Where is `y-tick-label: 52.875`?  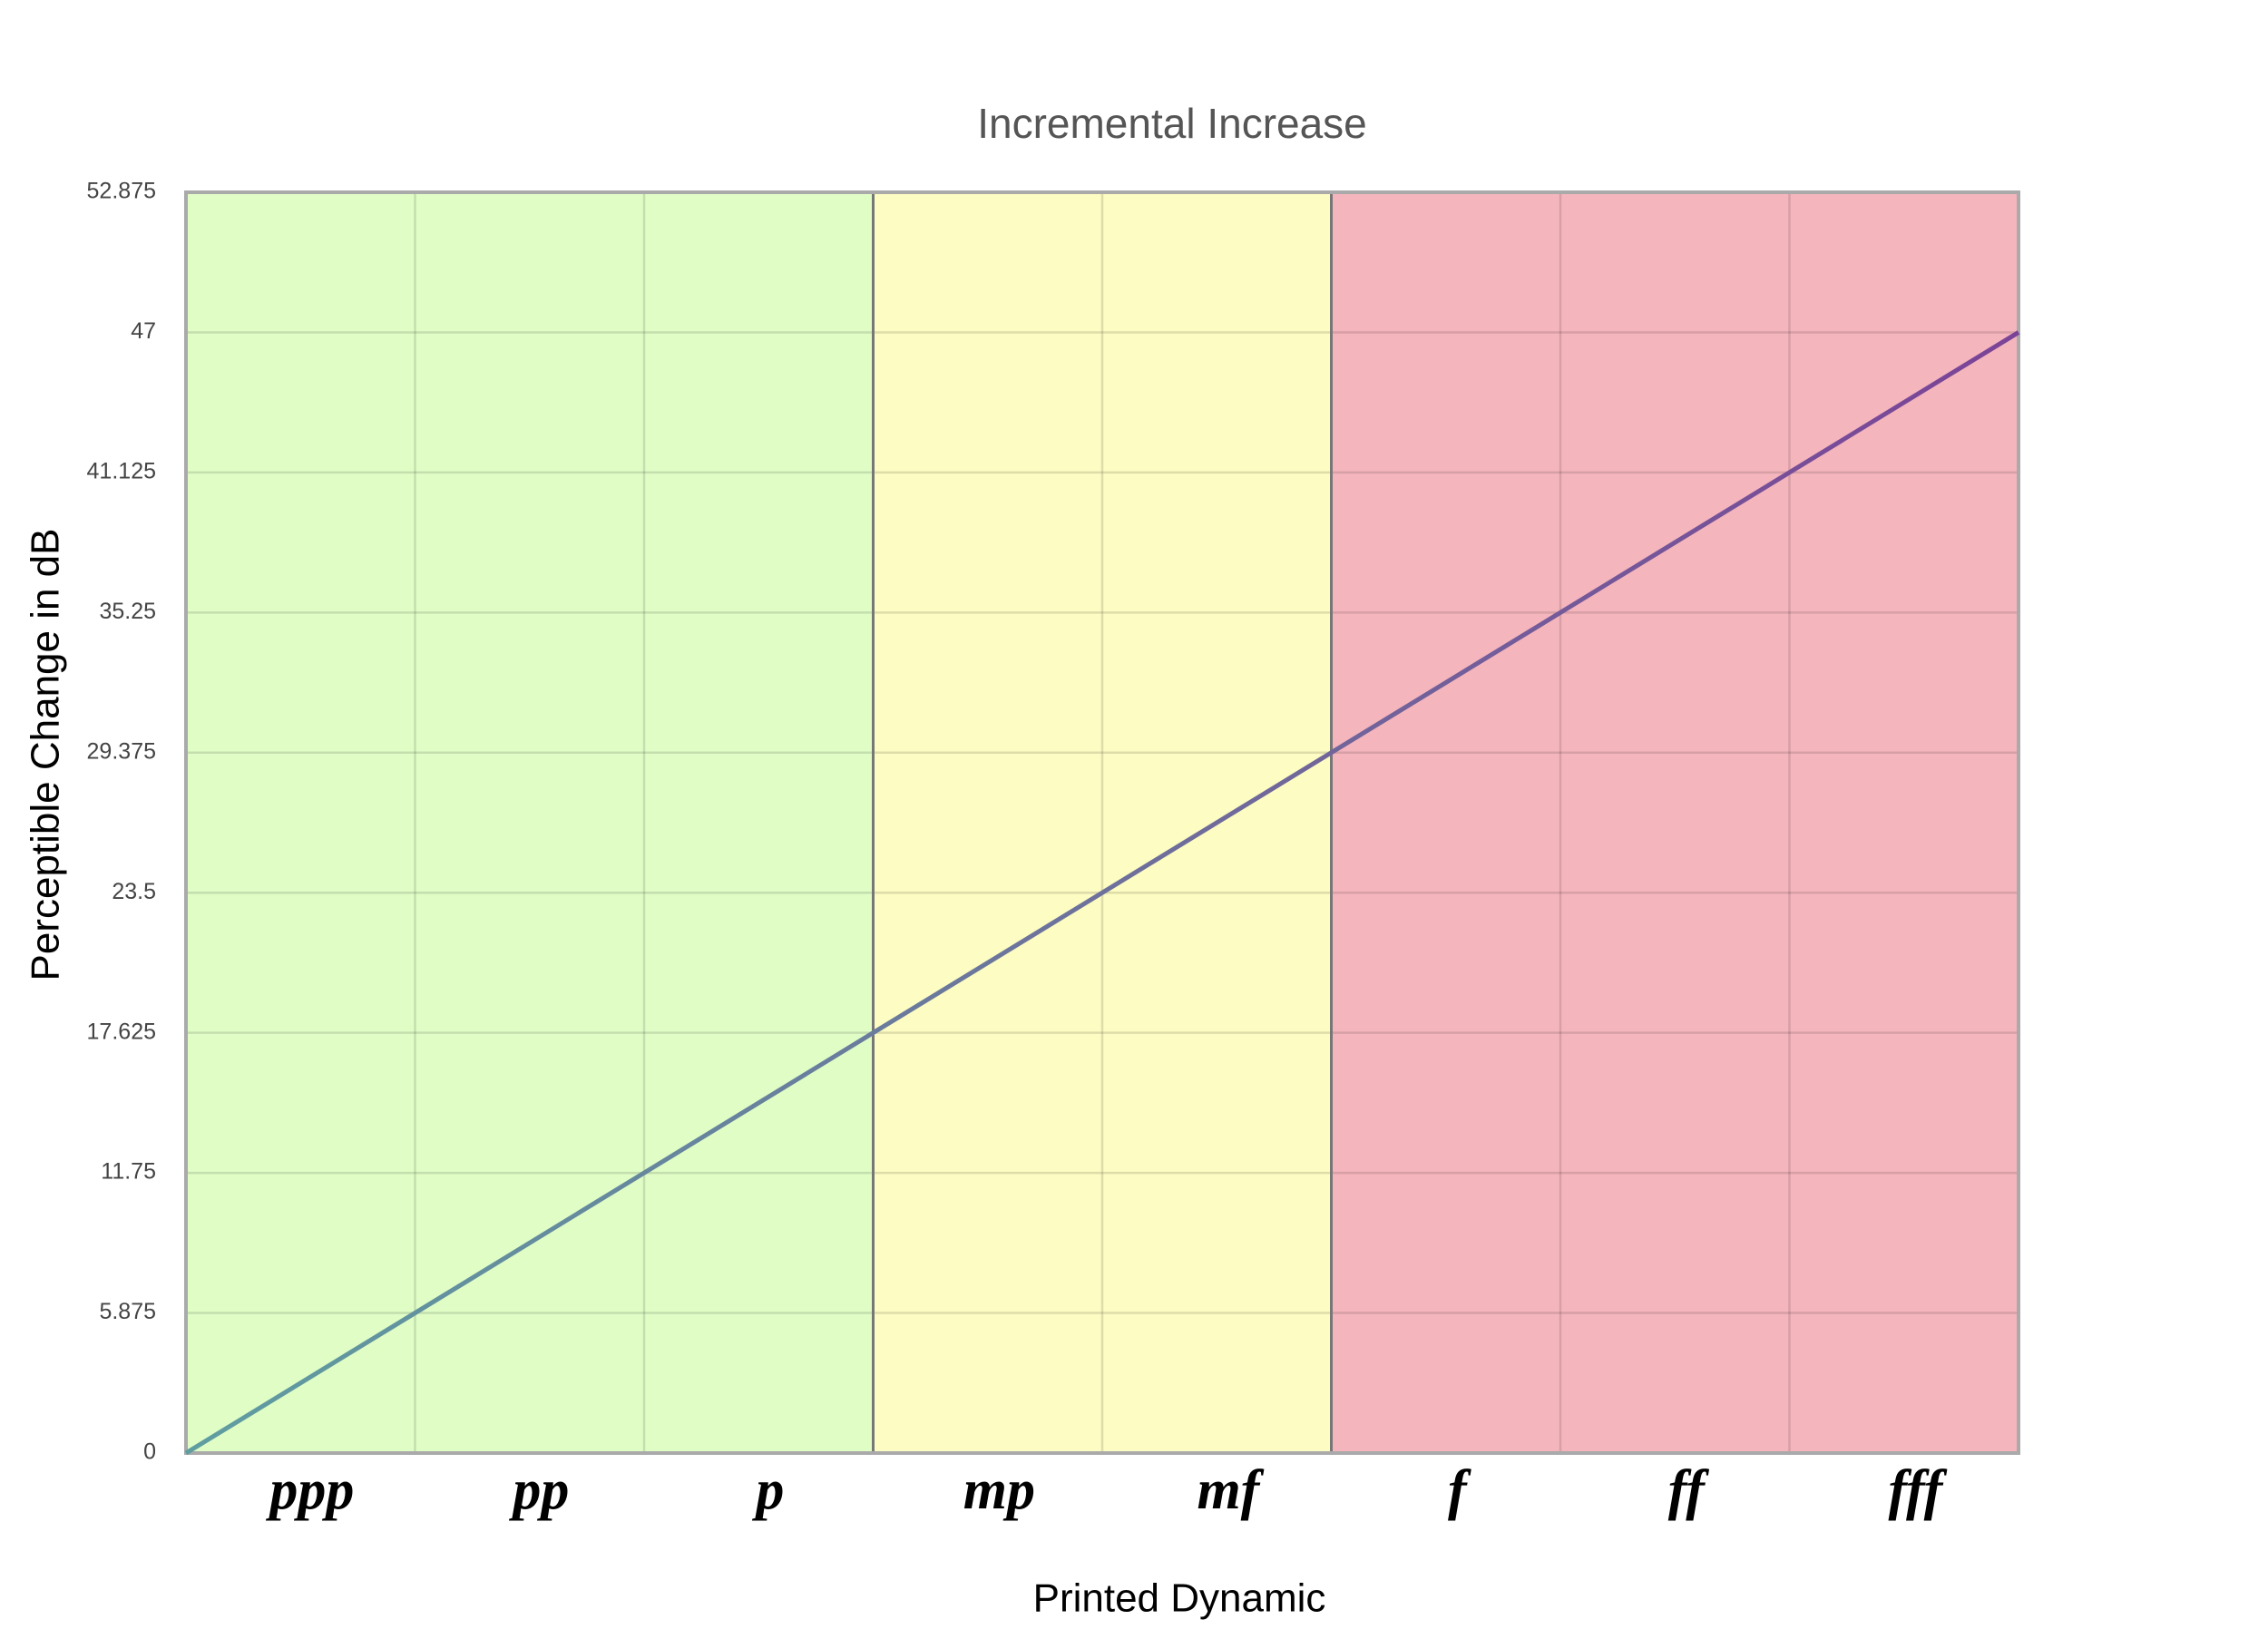 y-tick-label: 52.875 is located at coordinates (122, 191).